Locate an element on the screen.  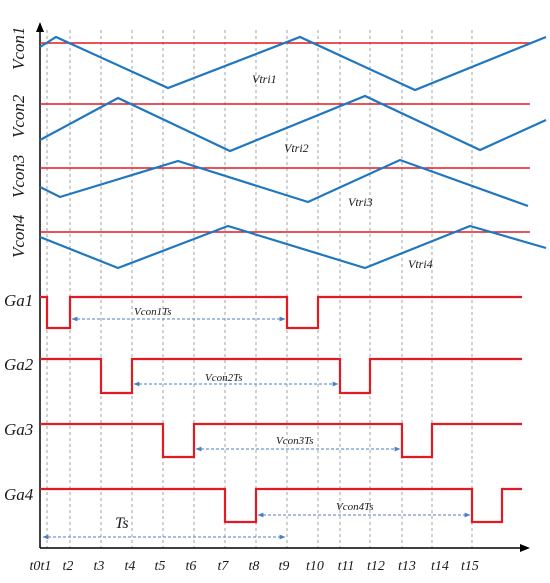
vtri4-label: Vtri4 is located at coordinates (420, 264).